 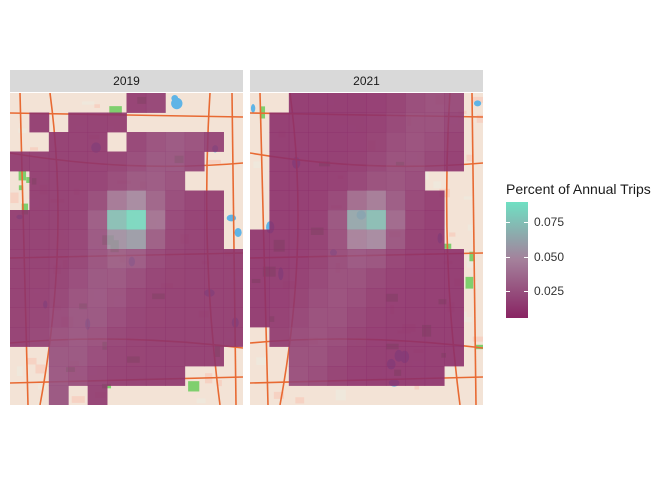 What do you see at coordinates (578, 189) in the screenshot?
I see `legend-title: Percent of Annual Trips` at bounding box center [578, 189].